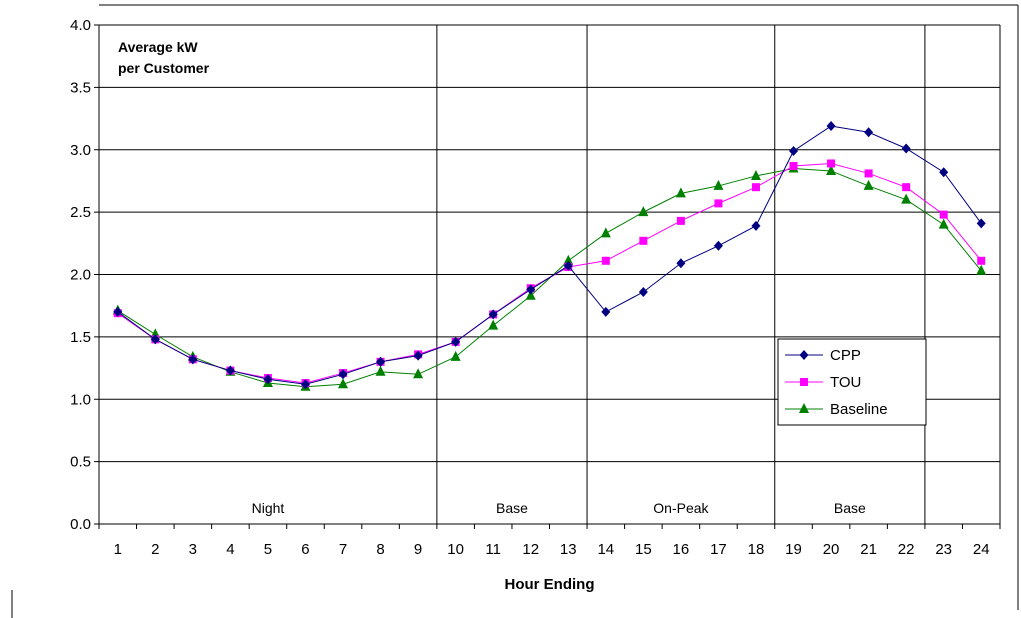 Image resolution: width=1021 pixels, height=618 pixels. What do you see at coordinates (943, 549) in the screenshot?
I see `x-tick-label: 23` at bounding box center [943, 549].